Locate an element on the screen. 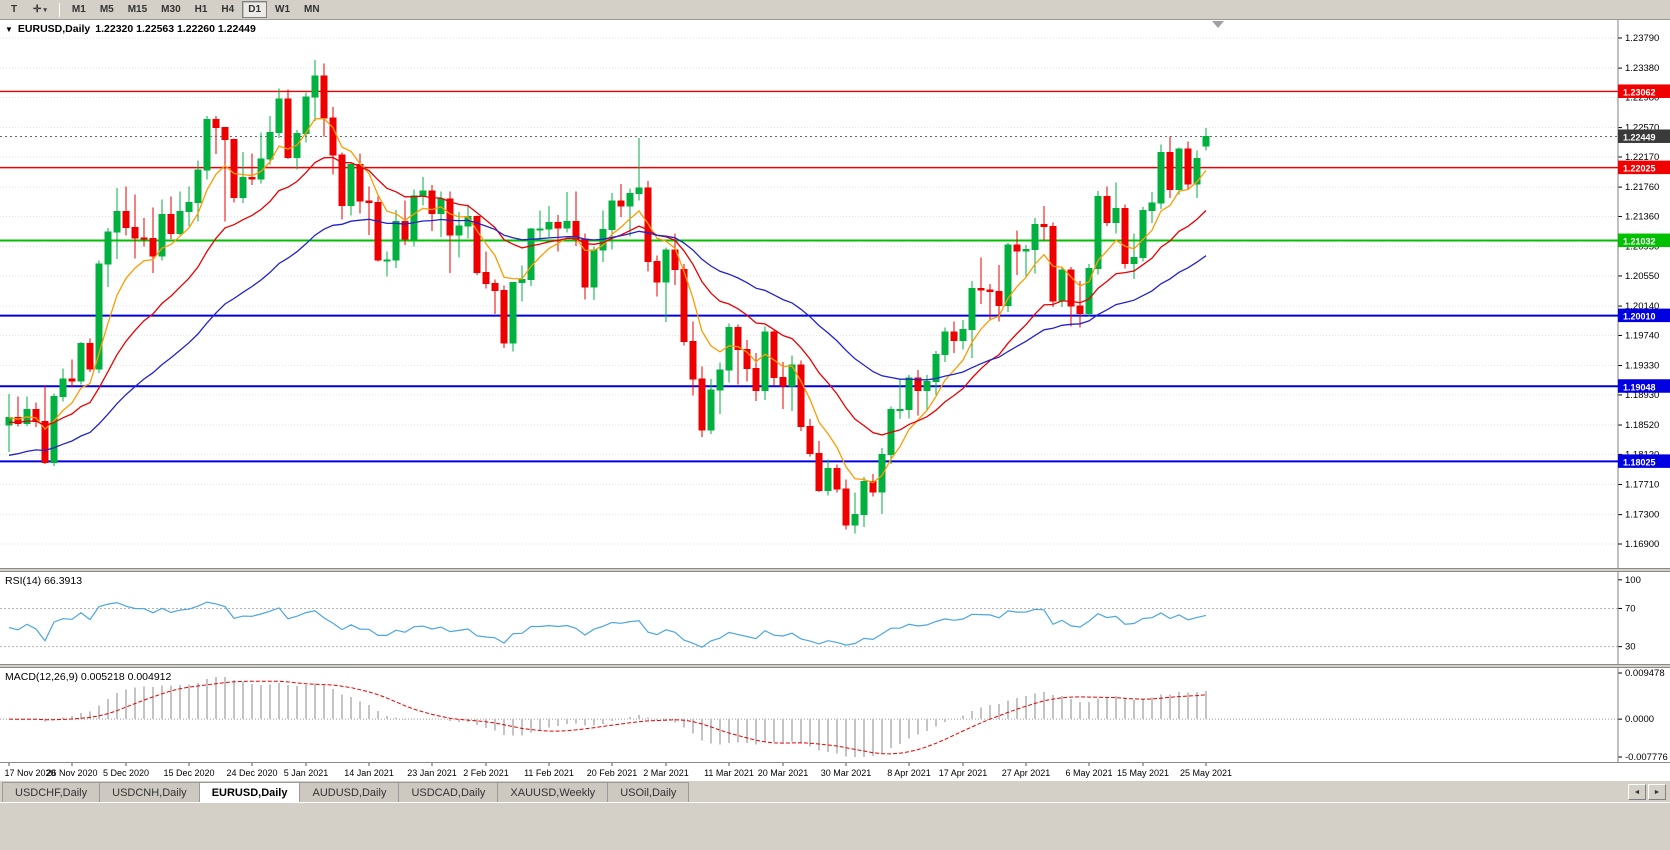 The width and height of the screenshot is (1670, 850). svg-text: 1.21032 is located at coordinates (1639, 242).